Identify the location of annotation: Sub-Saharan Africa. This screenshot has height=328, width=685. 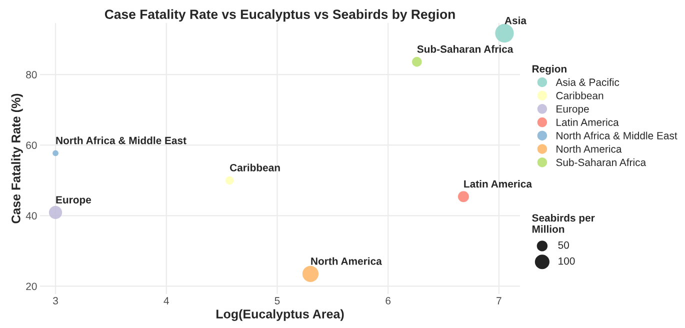
(465, 49).